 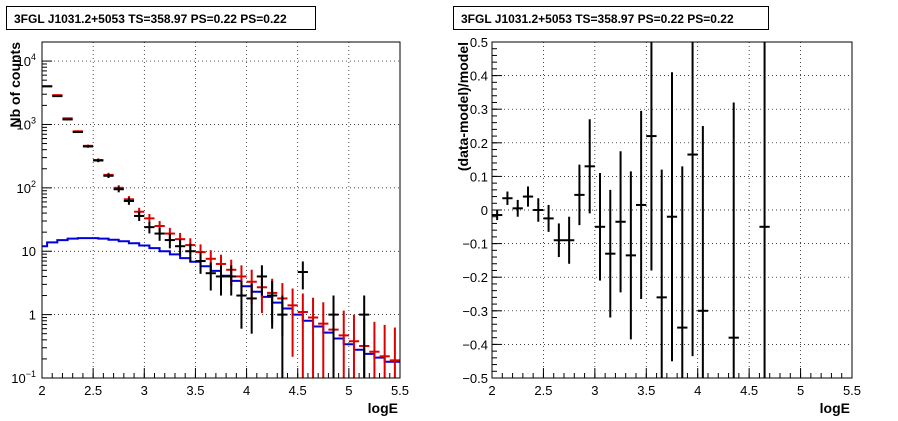 I want to click on y-tick-label: 0.5, so click(x=479, y=42).